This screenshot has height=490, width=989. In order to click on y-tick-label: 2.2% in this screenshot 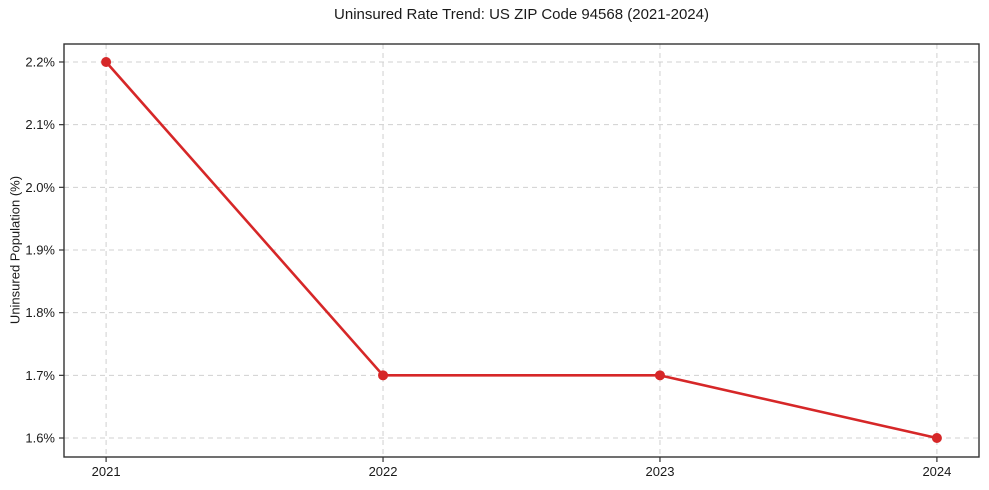, I will do `click(40, 61)`.